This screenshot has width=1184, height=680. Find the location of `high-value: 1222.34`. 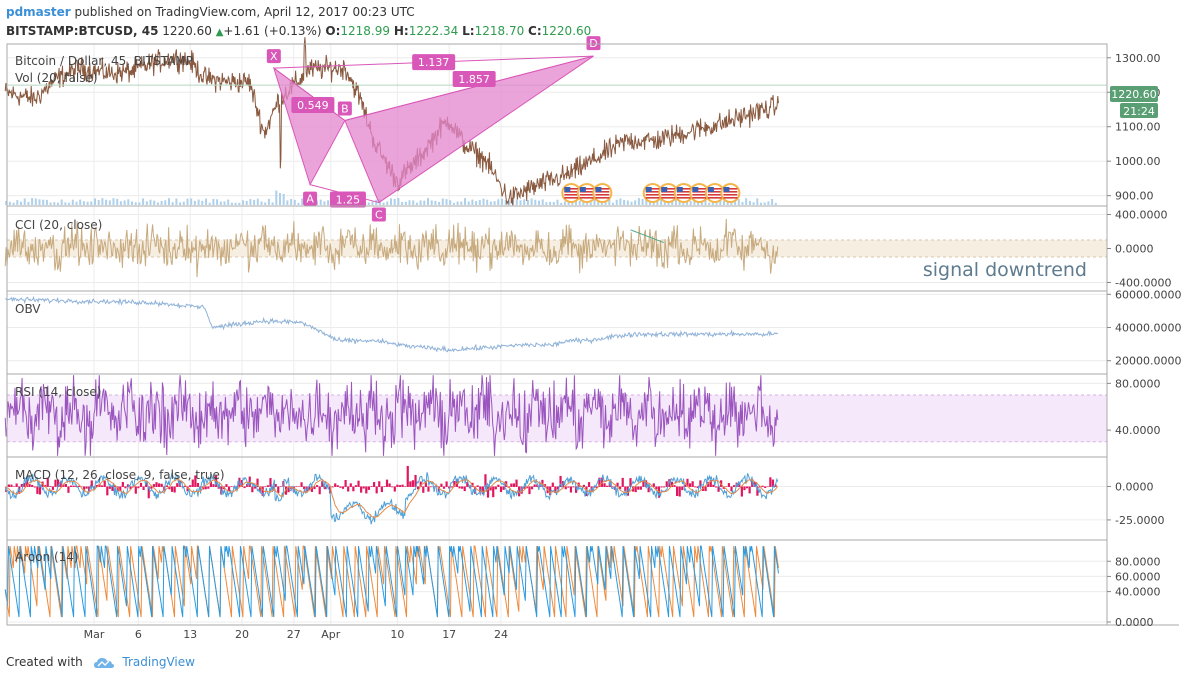

high-value: 1222.34 is located at coordinates (433, 31).